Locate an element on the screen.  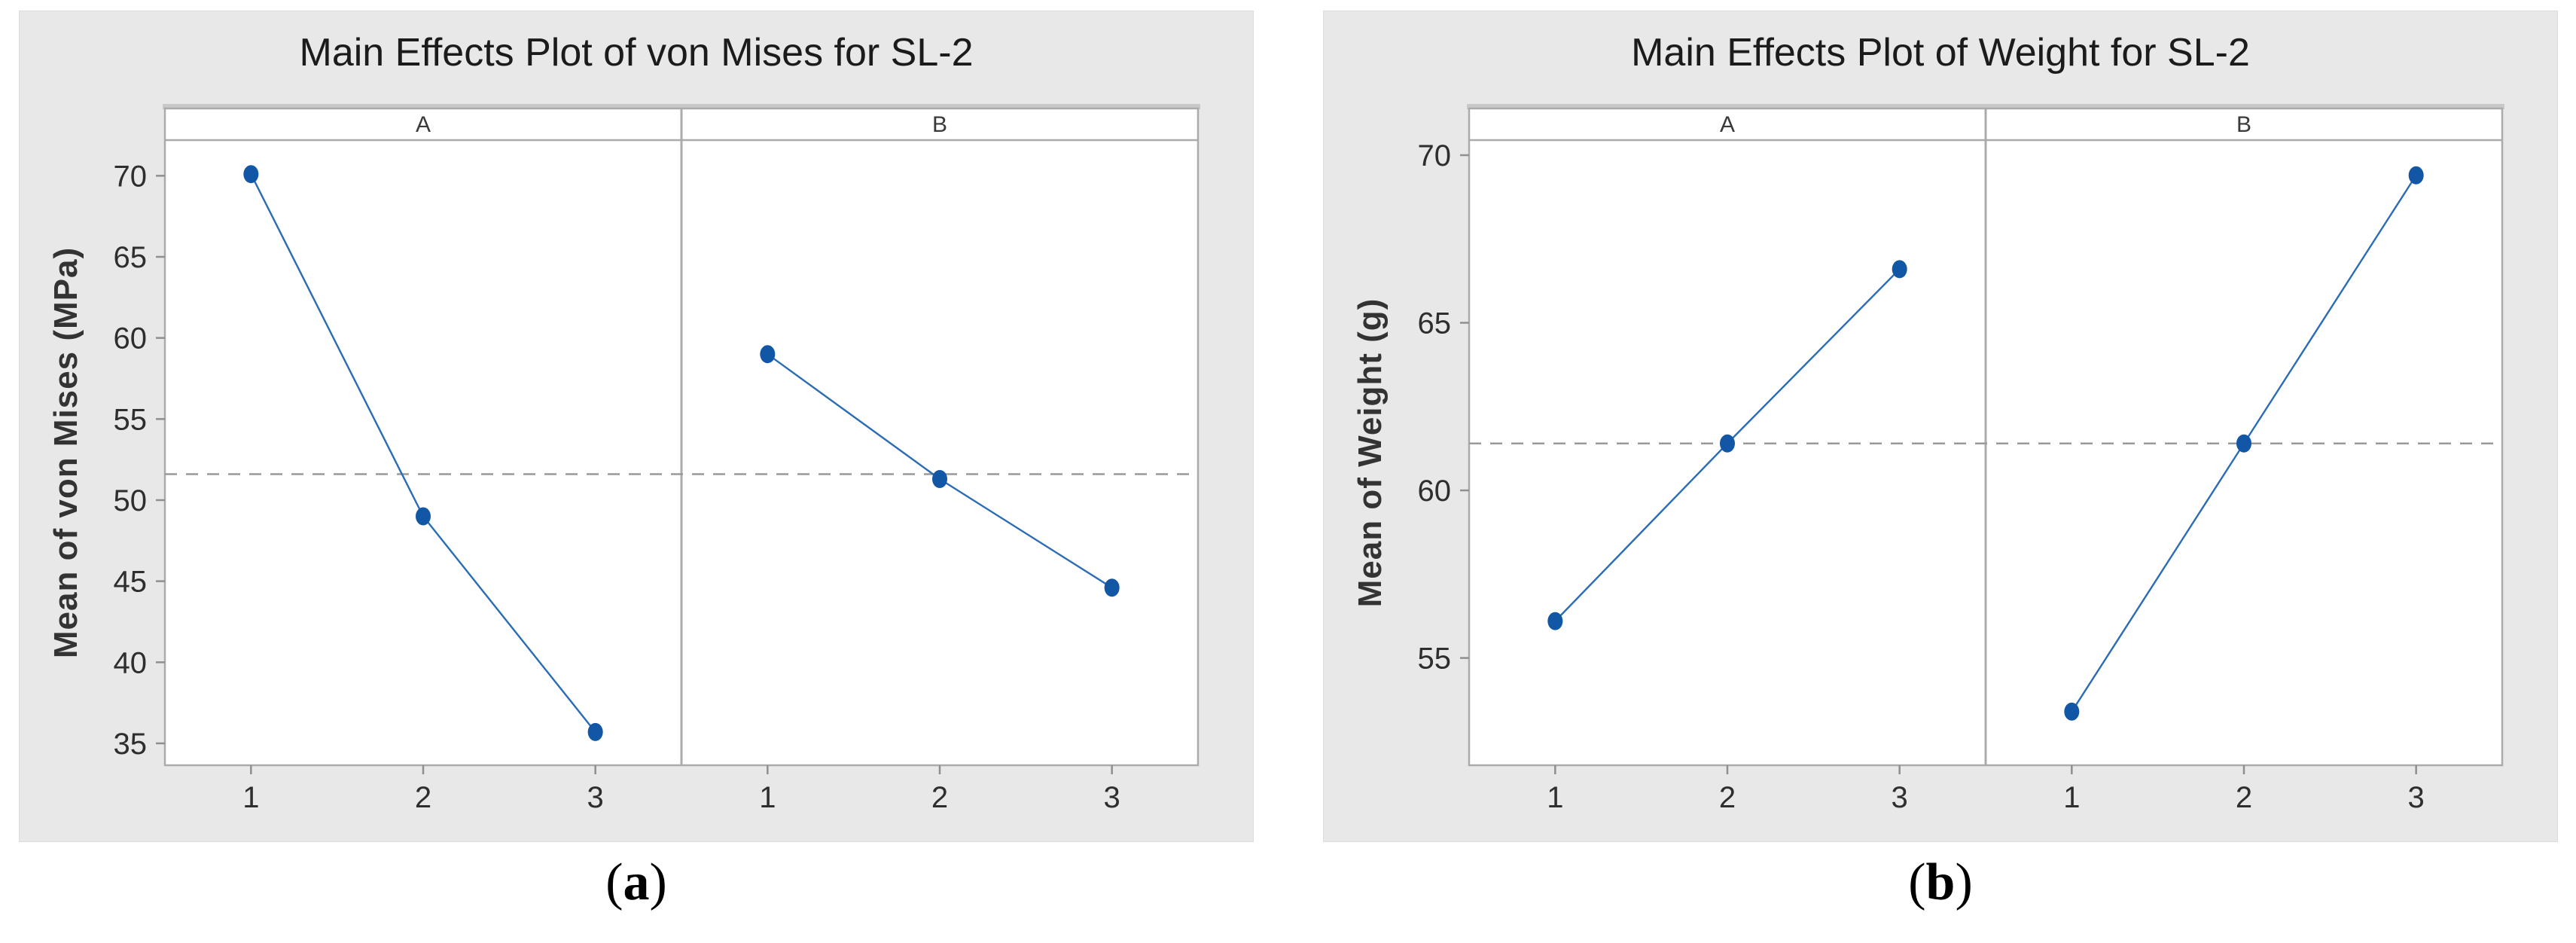
y-tick-label: 45 is located at coordinates (131, 582).